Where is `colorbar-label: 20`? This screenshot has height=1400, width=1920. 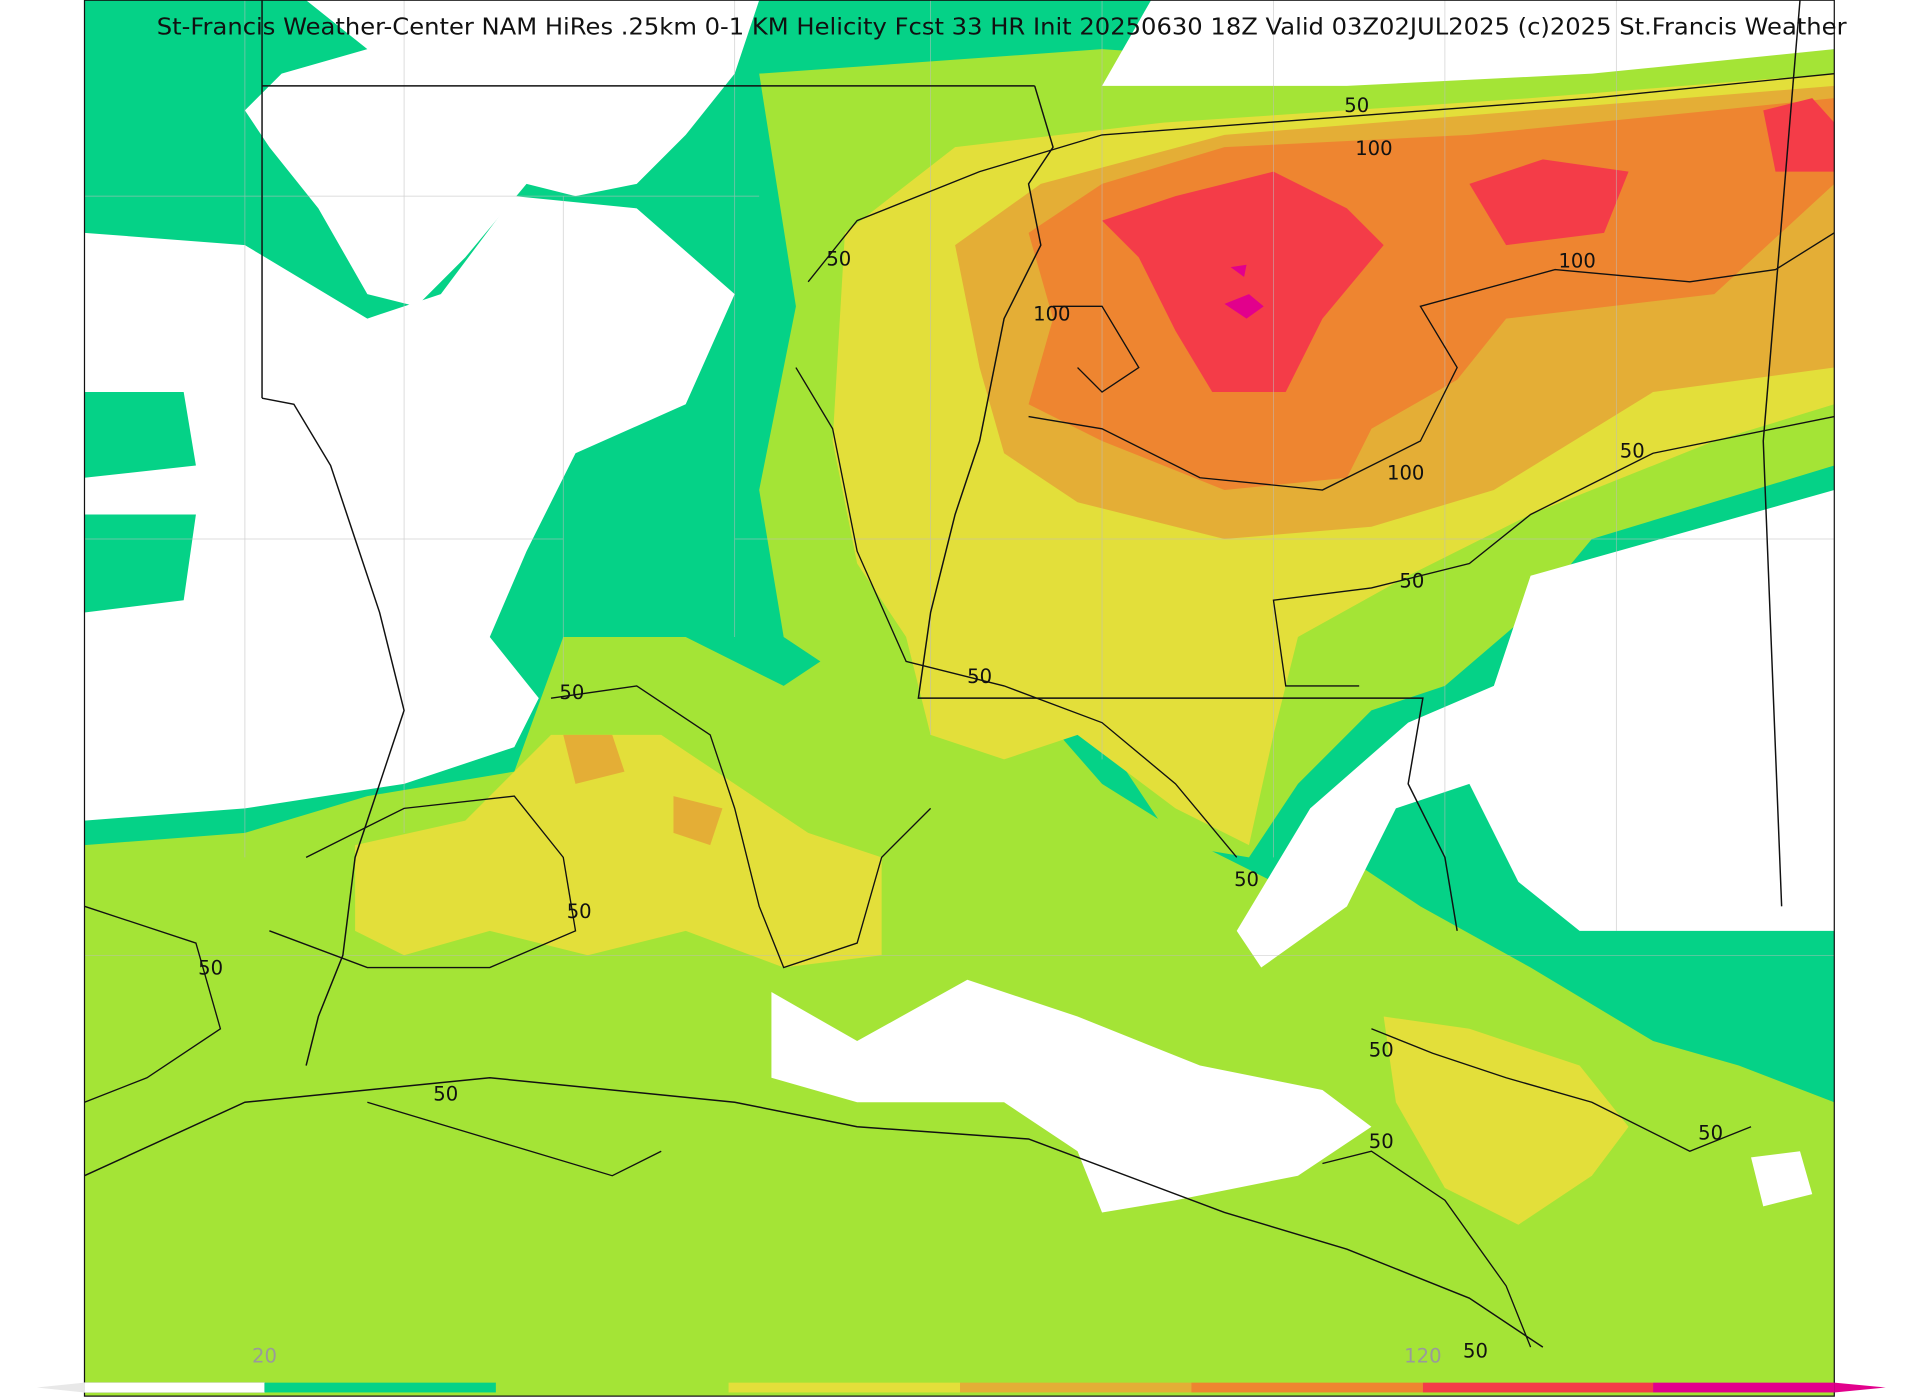 colorbar-label: 20 is located at coordinates (264, 1355).